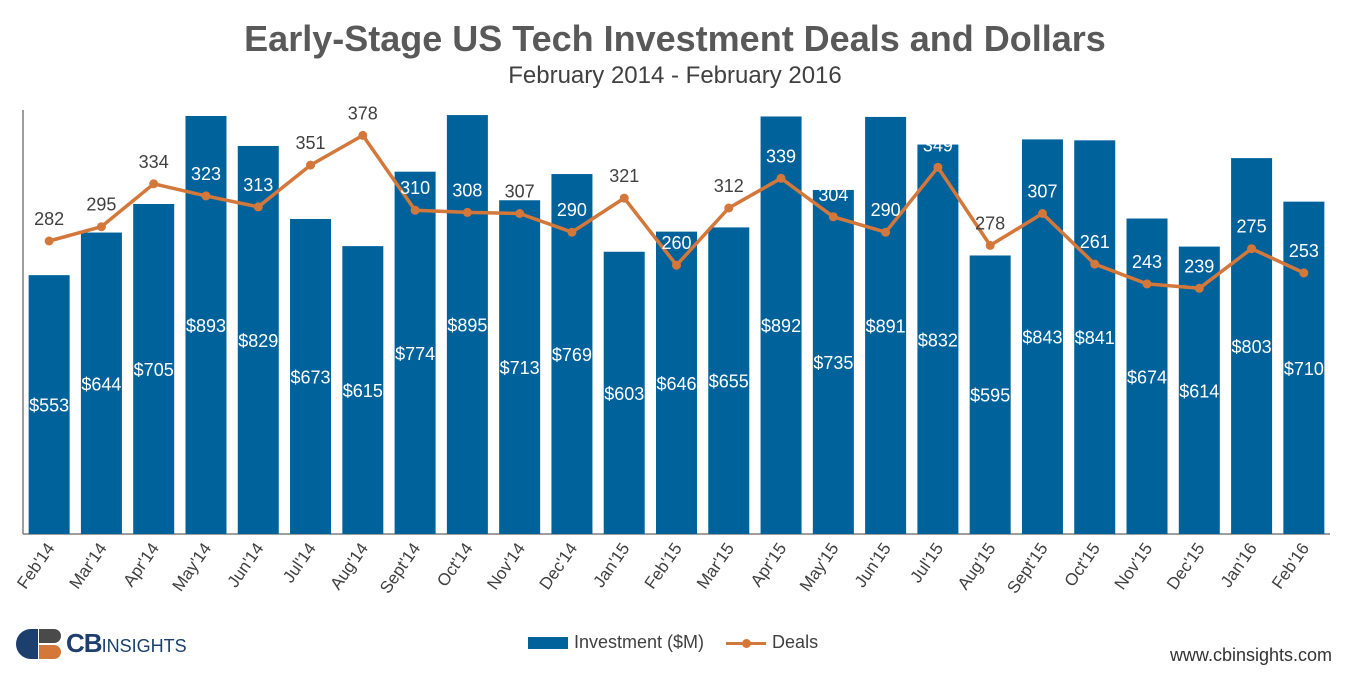  I want to click on logo-text-cb: CB, so click(84, 643).